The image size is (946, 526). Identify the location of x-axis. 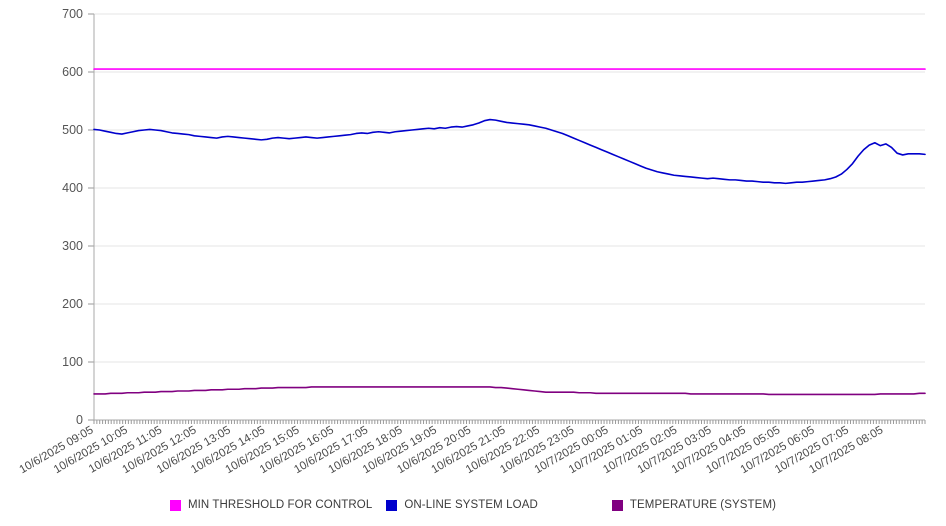
(509, 421).